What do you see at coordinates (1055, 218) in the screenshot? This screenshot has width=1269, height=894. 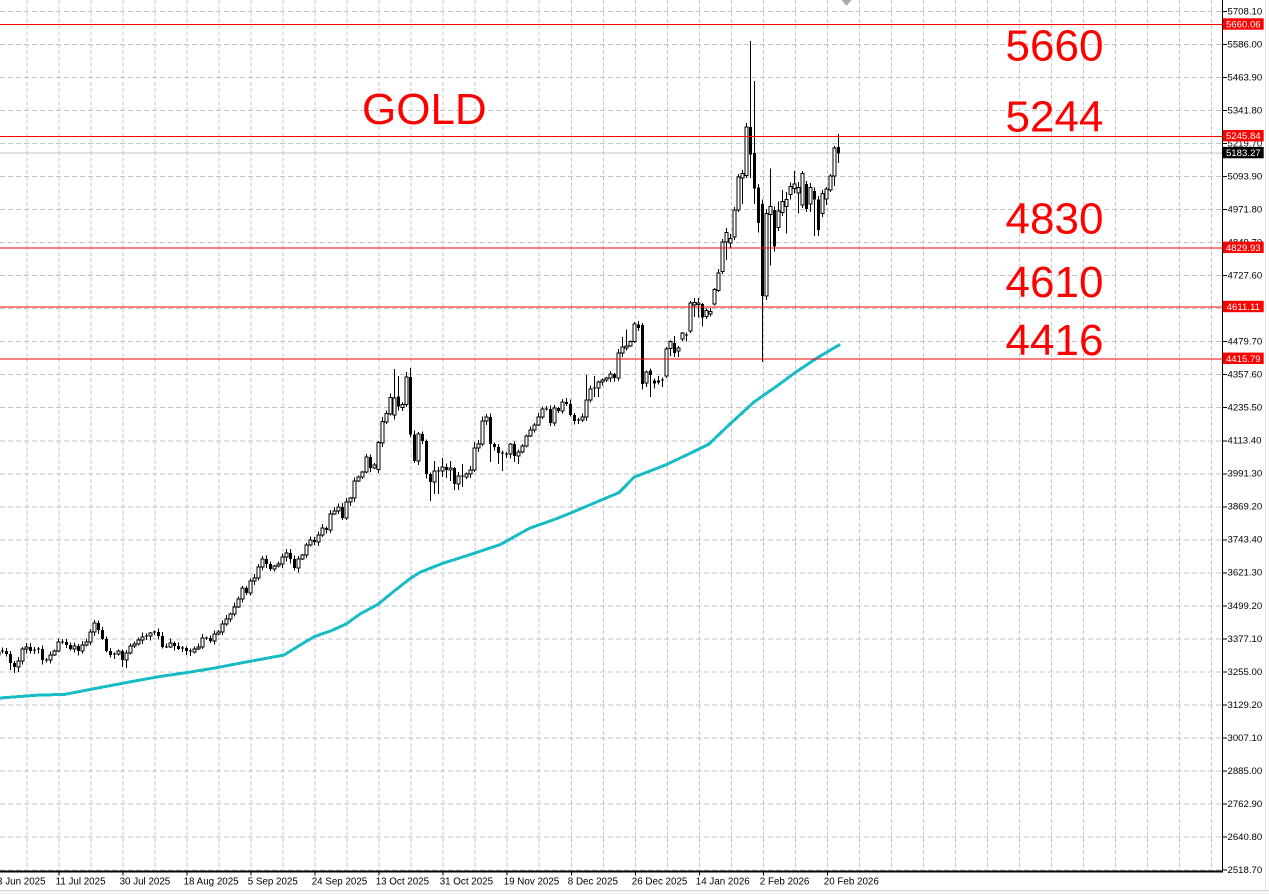 I see `svg-text: 4830` at bounding box center [1055, 218].